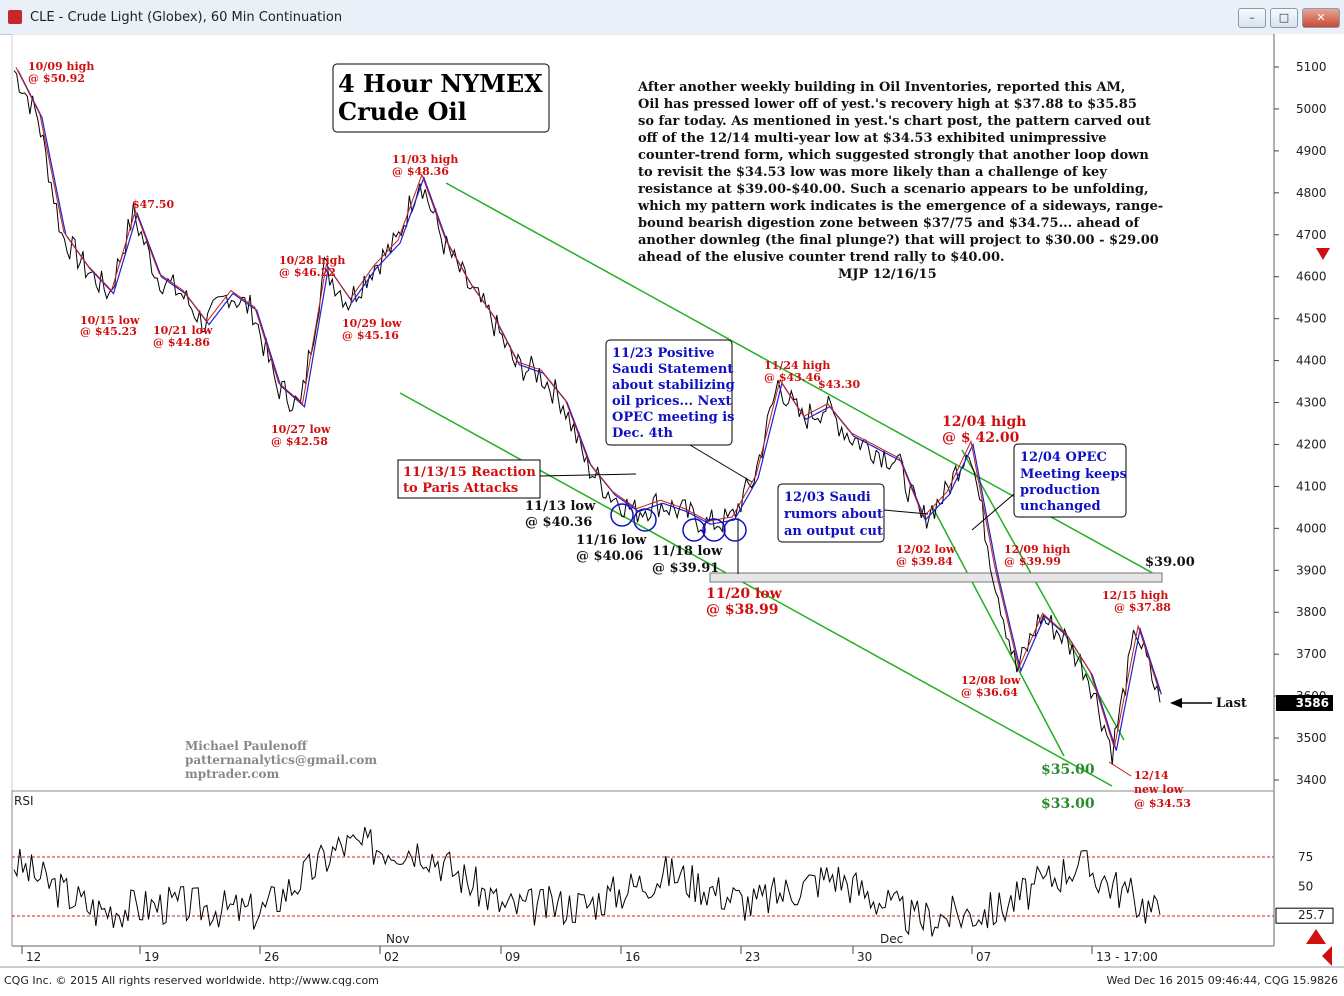 This screenshot has height=996, width=1344. I want to click on saudi-statement-box, so click(669, 392).